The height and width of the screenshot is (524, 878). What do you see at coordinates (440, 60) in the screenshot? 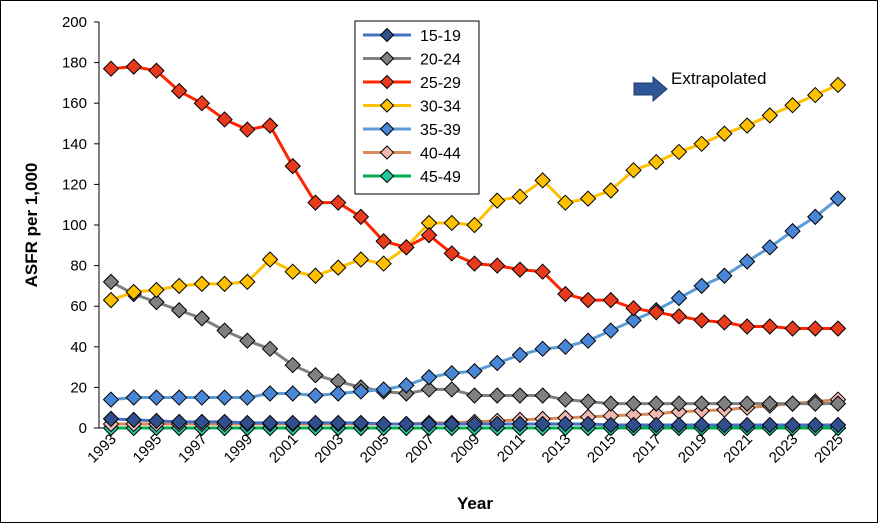
I see `legend-label: 20-24` at bounding box center [440, 60].